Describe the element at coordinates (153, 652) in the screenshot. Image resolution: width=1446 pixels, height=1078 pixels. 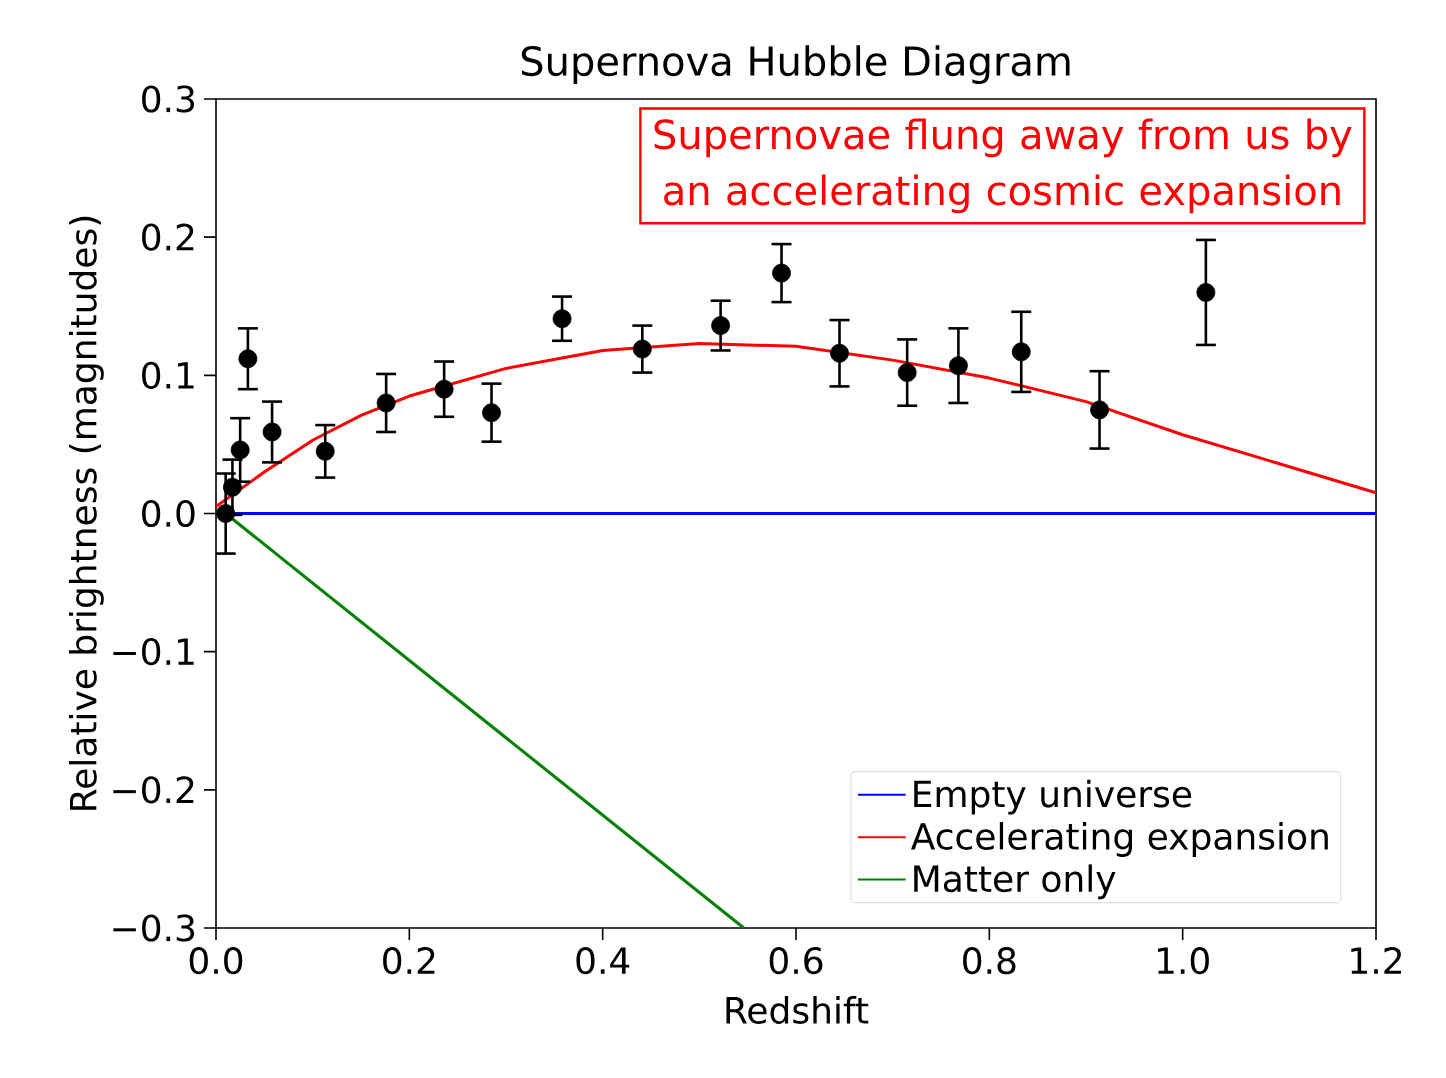
I see `y-tick-label: −0.1` at that location.